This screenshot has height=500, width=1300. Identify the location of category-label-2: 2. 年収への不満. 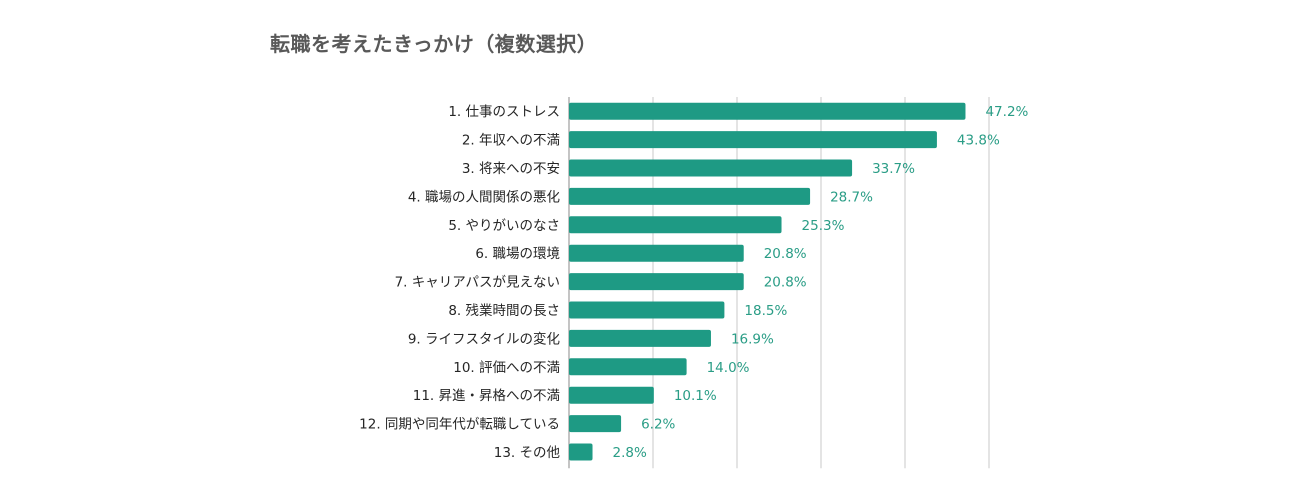
(511, 141).